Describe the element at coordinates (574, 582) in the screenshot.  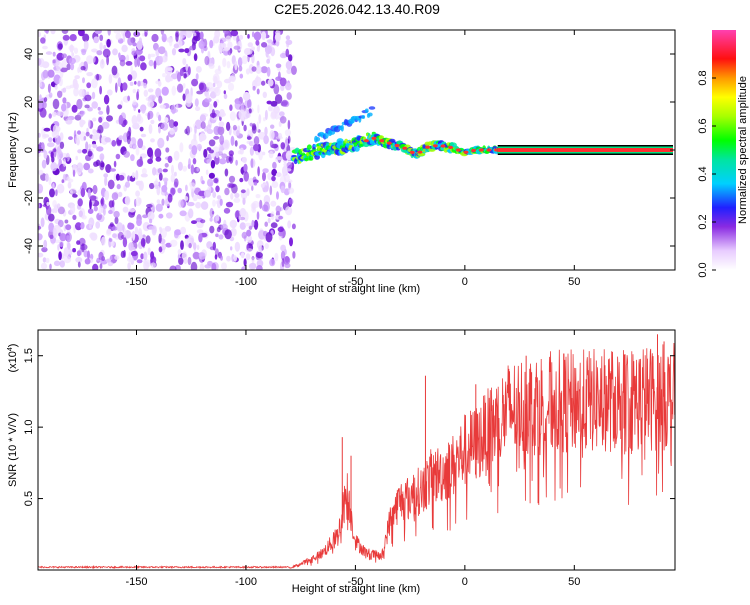
I see `x-tick-label: 50` at that location.